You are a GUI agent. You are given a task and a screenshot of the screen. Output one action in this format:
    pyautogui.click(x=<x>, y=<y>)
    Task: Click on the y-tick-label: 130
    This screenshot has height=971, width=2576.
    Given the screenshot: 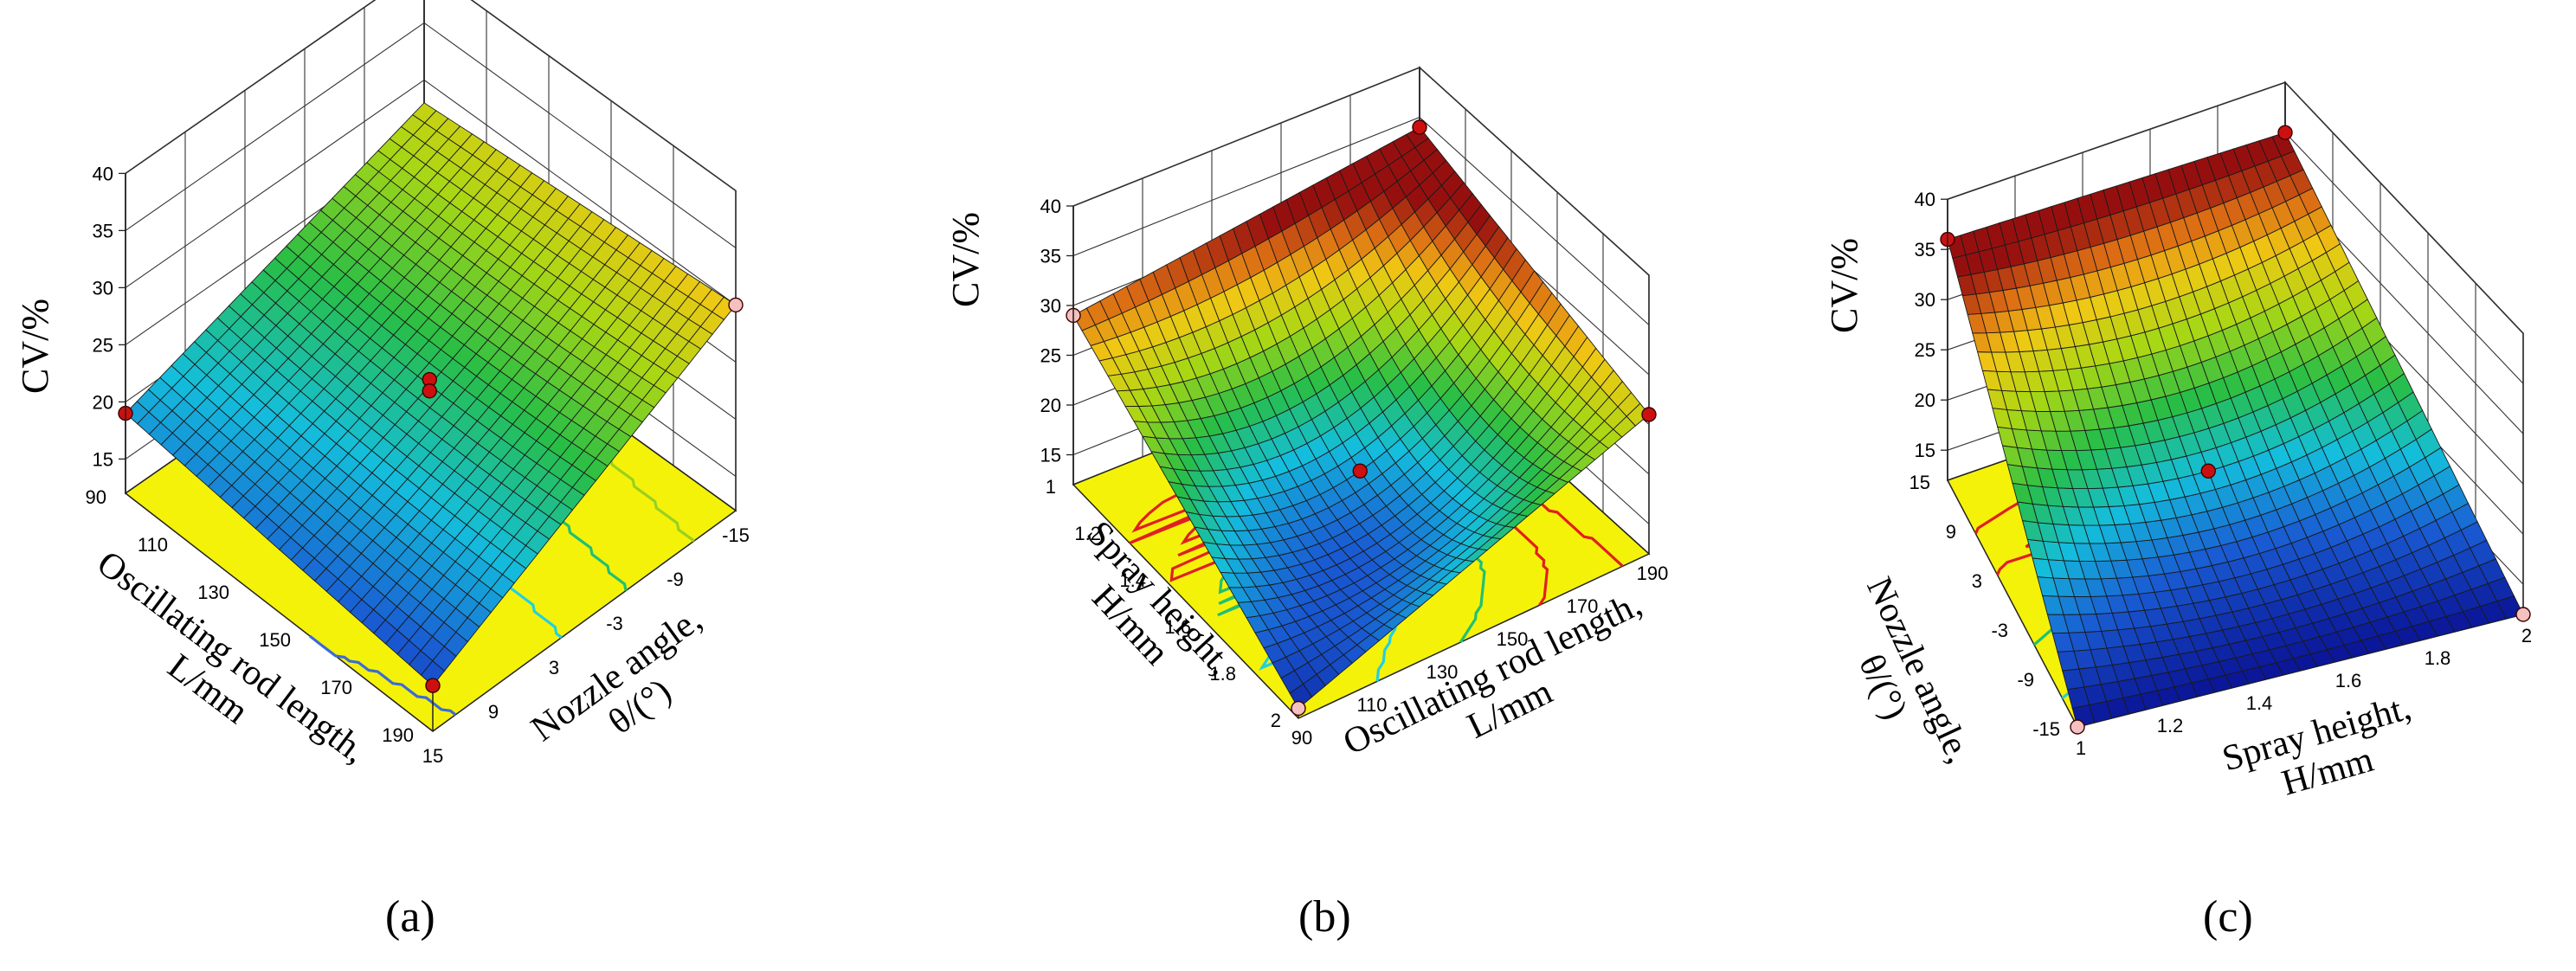 What is the action you would take?
    pyautogui.click(x=1442, y=672)
    